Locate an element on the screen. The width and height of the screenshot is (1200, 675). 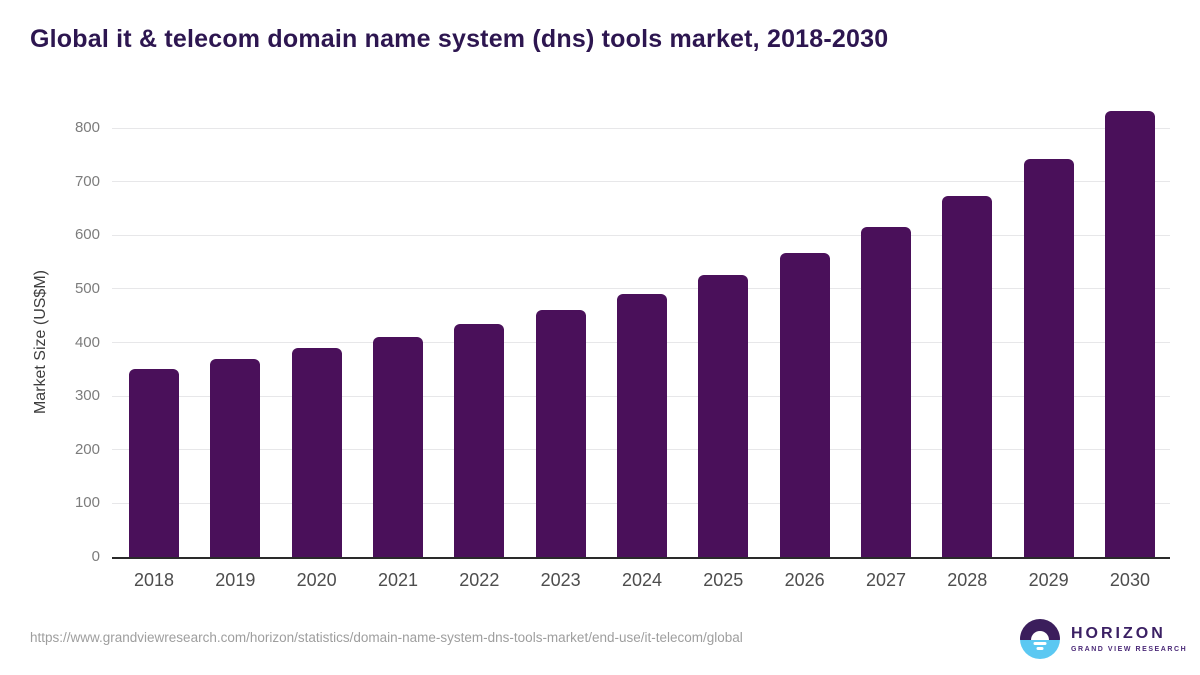
bar-2024 is located at coordinates (641, 425).